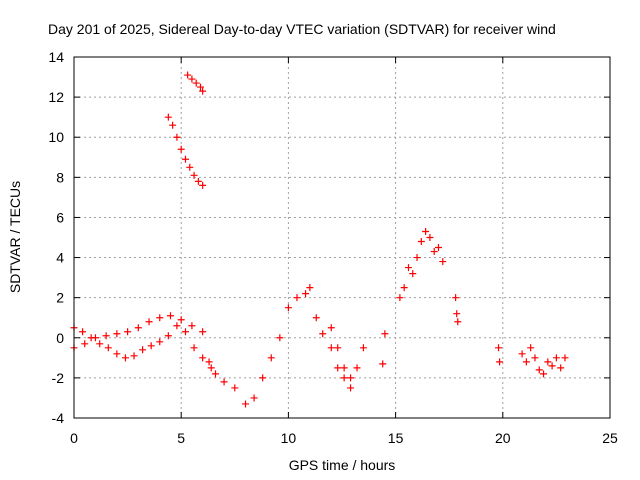 The width and height of the screenshot is (640, 480). I want to click on y-tick-label: 8, so click(60, 177).